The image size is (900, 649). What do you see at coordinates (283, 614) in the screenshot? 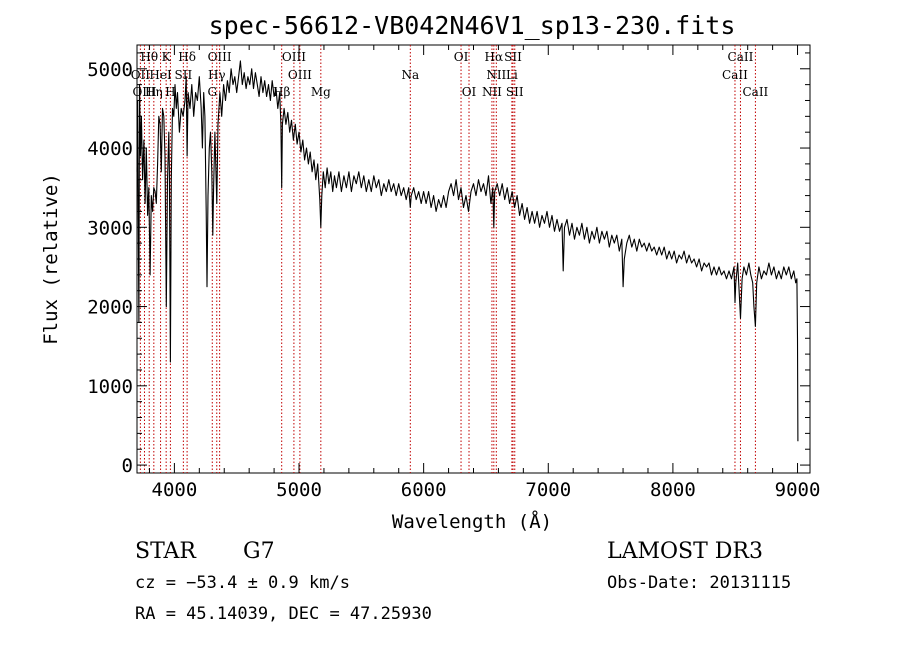
I see `coordinates: RA = 45.14039, DEC = 47.25930` at bounding box center [283, 614].